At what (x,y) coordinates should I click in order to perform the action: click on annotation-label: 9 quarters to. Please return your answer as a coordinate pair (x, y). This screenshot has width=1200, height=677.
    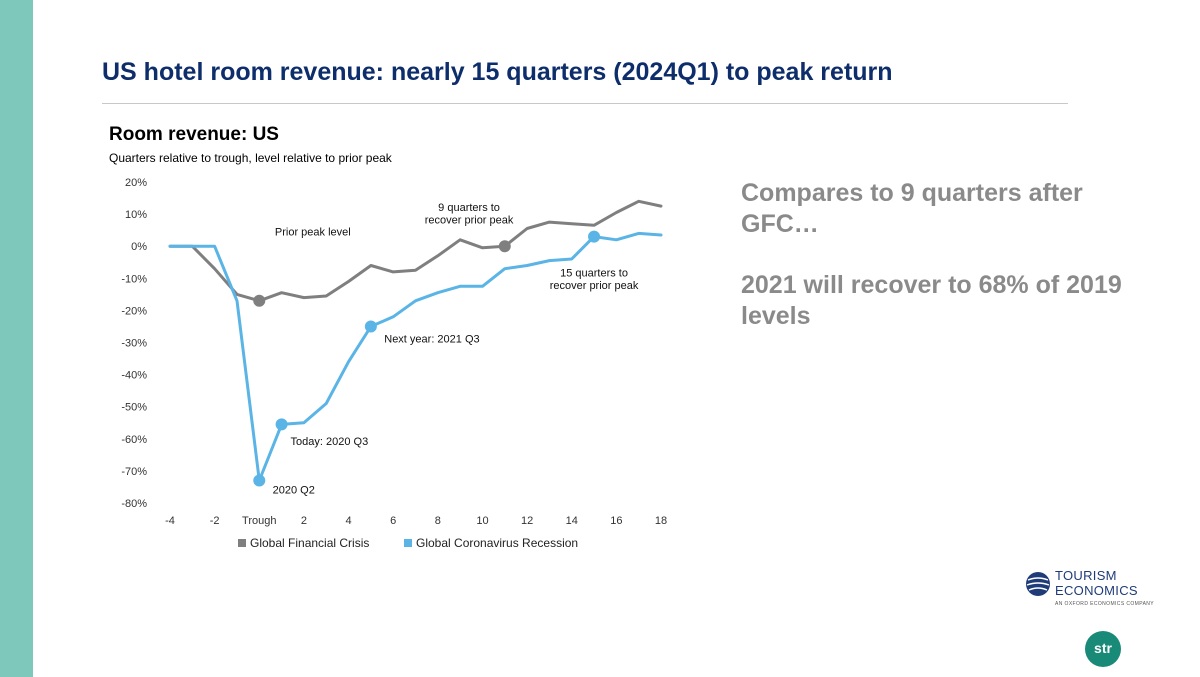
    Looking at the image, I should click on (469, 208).